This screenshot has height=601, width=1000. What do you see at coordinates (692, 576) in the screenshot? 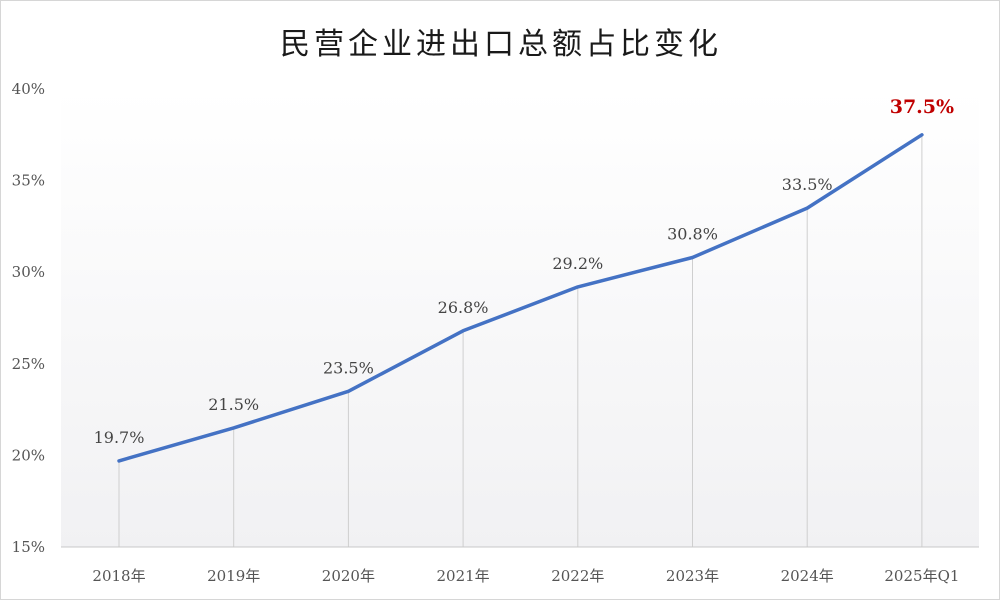
I see `x-tick-label: 2023年` at bounding box center [692, 576].